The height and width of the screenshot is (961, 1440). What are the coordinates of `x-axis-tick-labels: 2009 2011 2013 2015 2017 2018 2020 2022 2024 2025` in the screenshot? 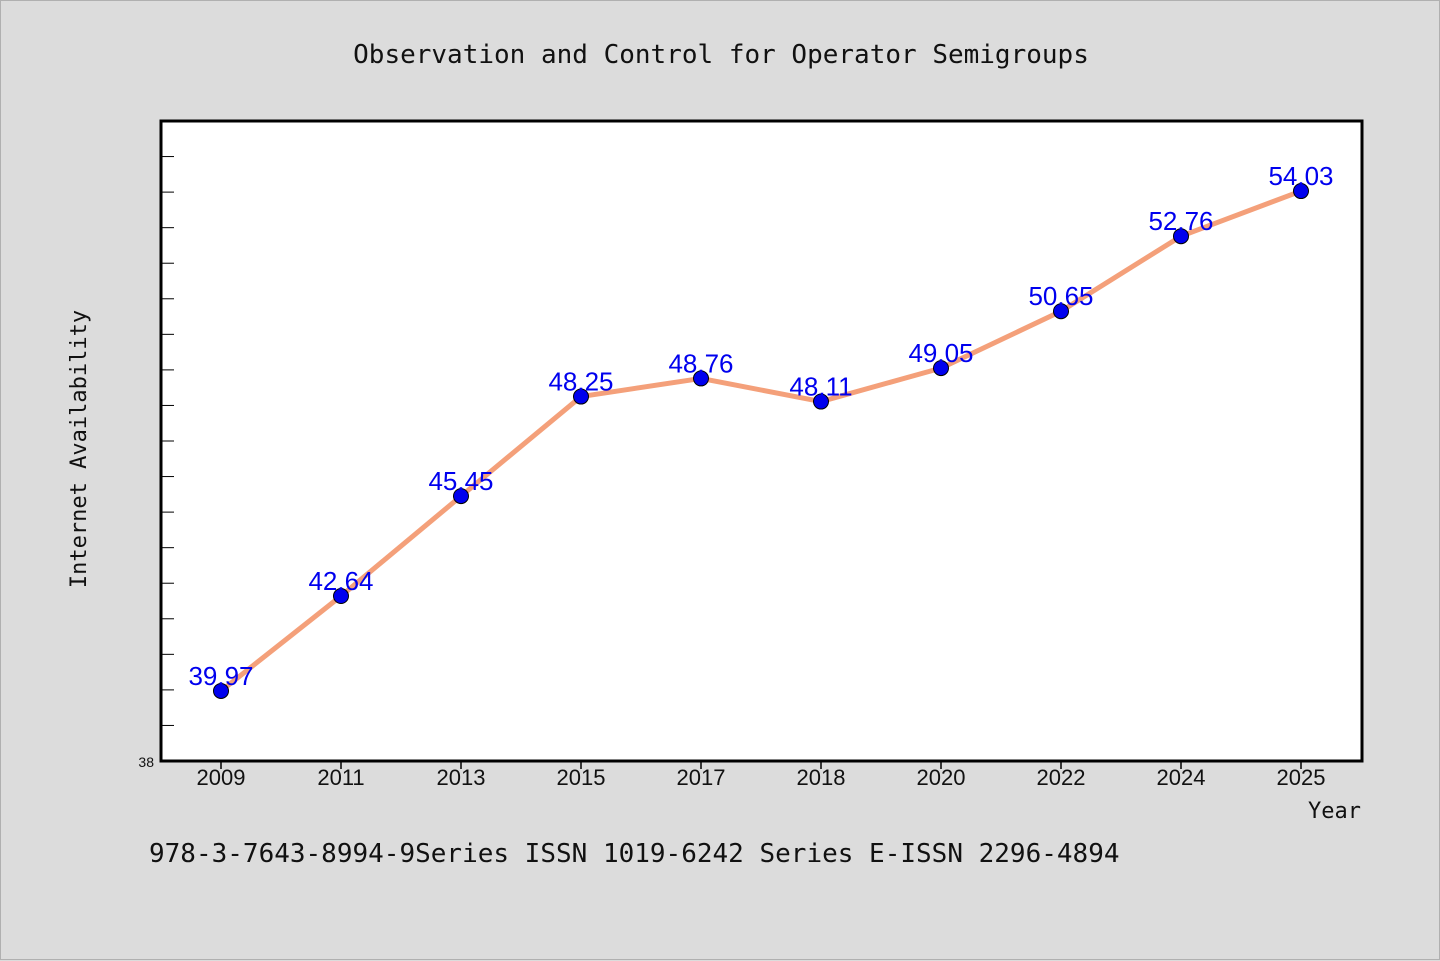 It's located at (761, 777).